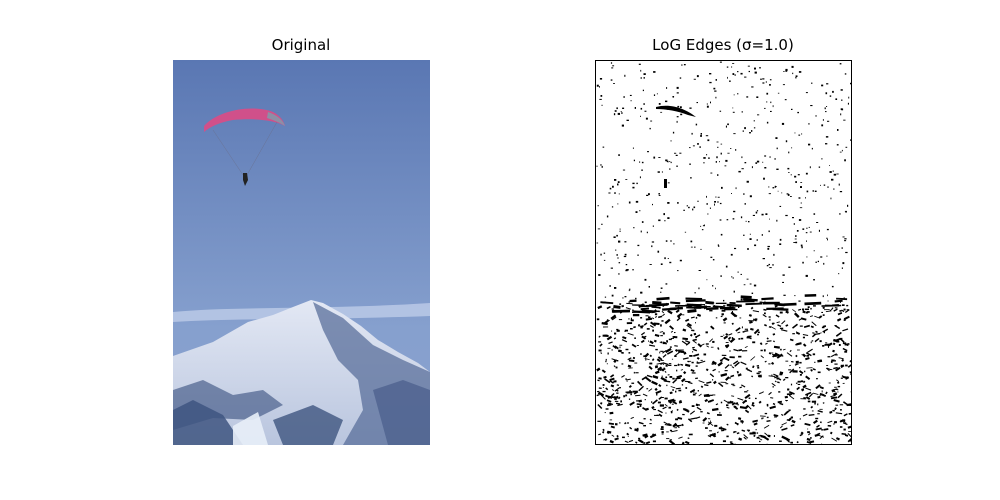  I want to click on log-edges-title: LoG Edges (σ=1.0), so click(723, 45).